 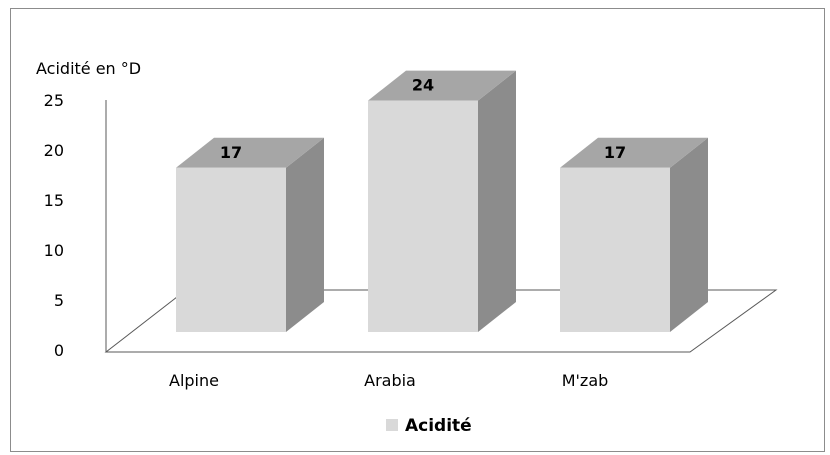 What do you see at coordinates (194, 380) in the screenshot?
I see `x-category-label: Alpine` at bounding box center [194, 380].